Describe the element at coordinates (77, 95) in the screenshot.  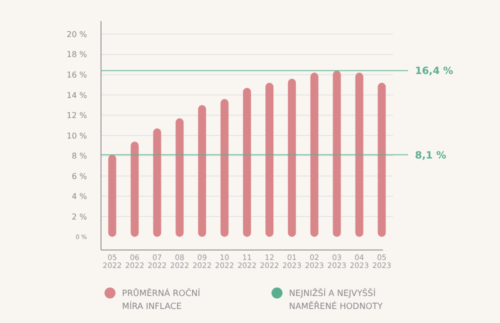
I see `y-tick-label: 14 %` at that location.